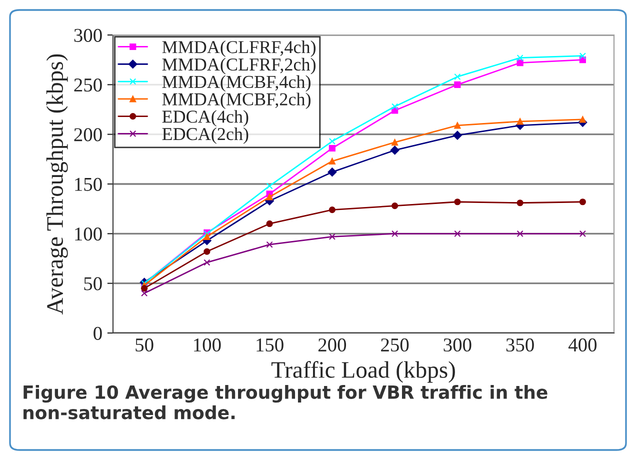 The image size is (636, 460). I want to click on legend-label: MMDA(CLFRF,4ch), so click(239, 48).